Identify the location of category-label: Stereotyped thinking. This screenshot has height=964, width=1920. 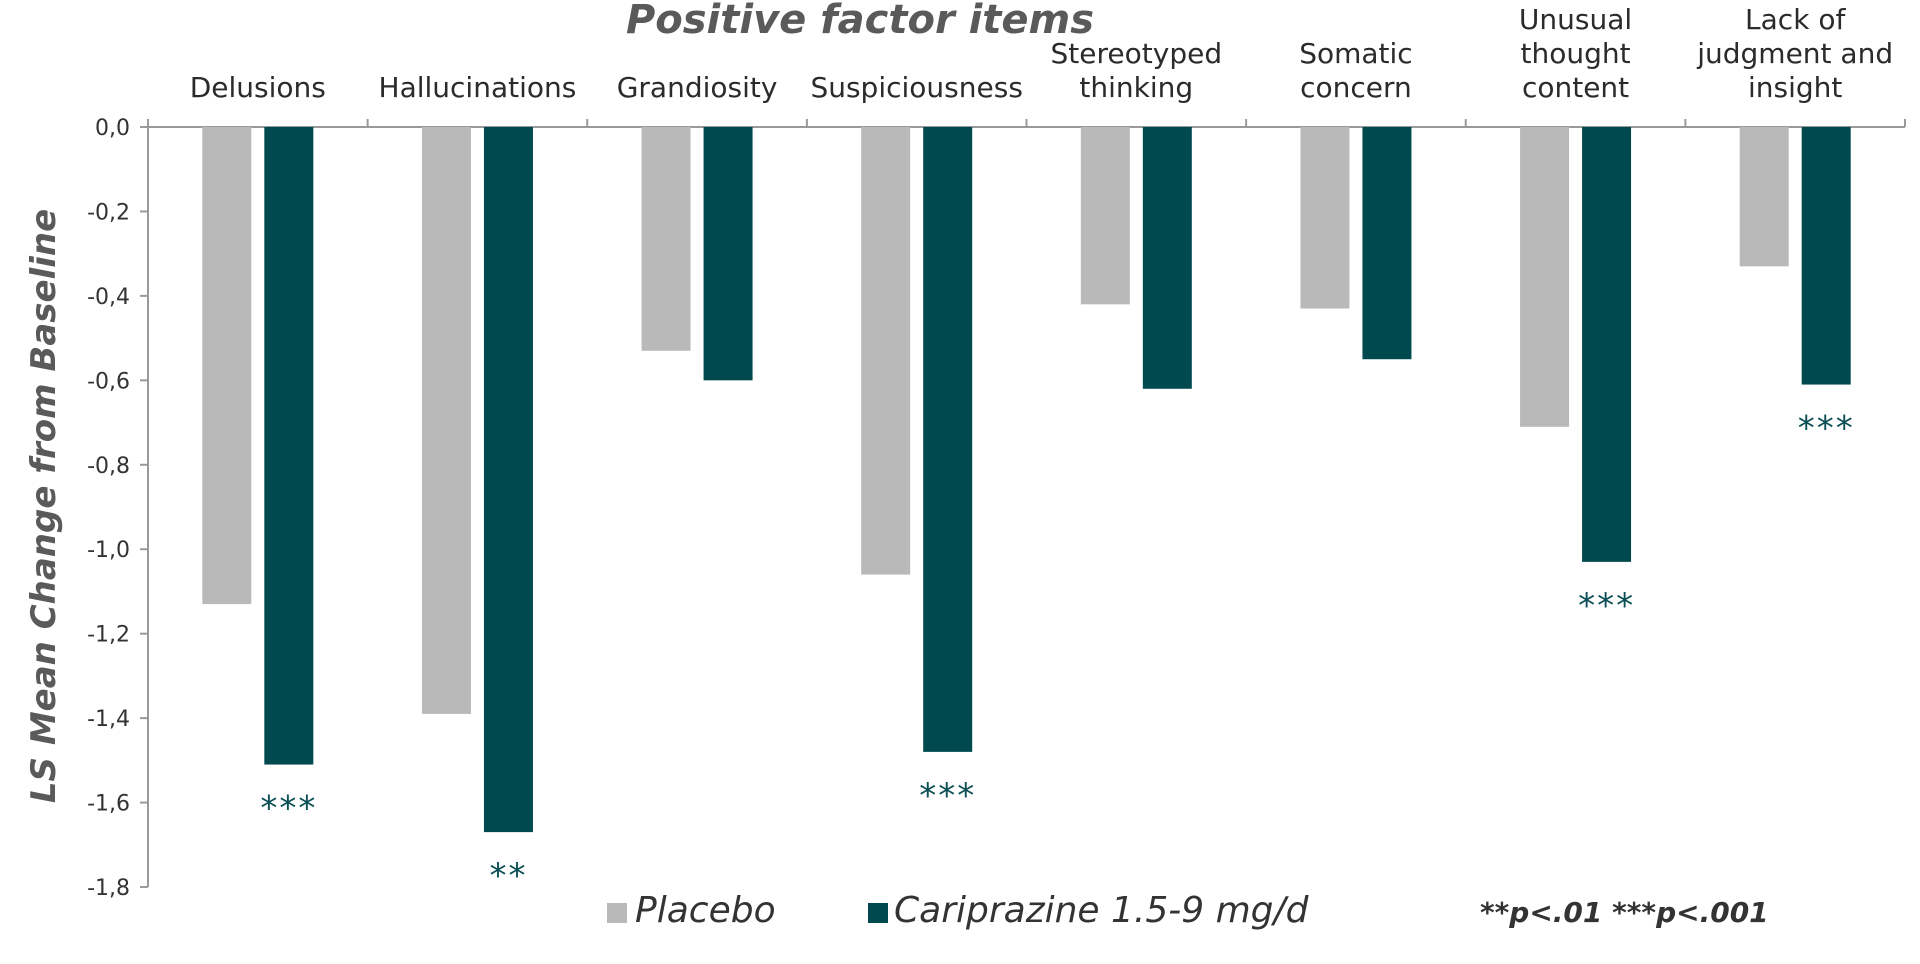
(1137, 70).